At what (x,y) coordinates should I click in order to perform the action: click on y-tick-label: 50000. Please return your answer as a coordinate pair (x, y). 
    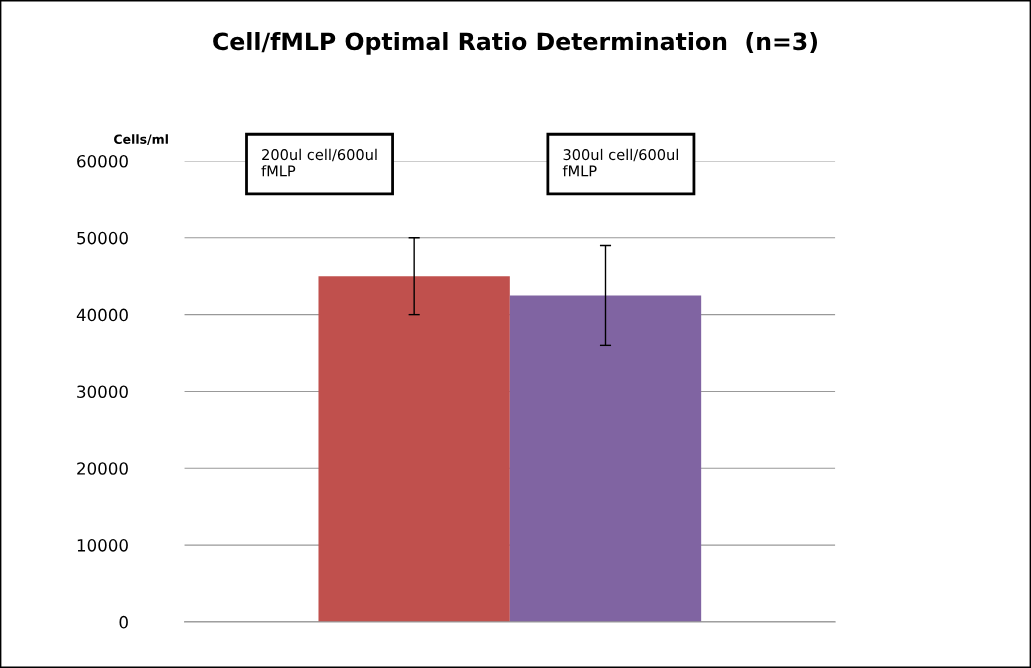
    Looking at the image, I should click on (102, 238).